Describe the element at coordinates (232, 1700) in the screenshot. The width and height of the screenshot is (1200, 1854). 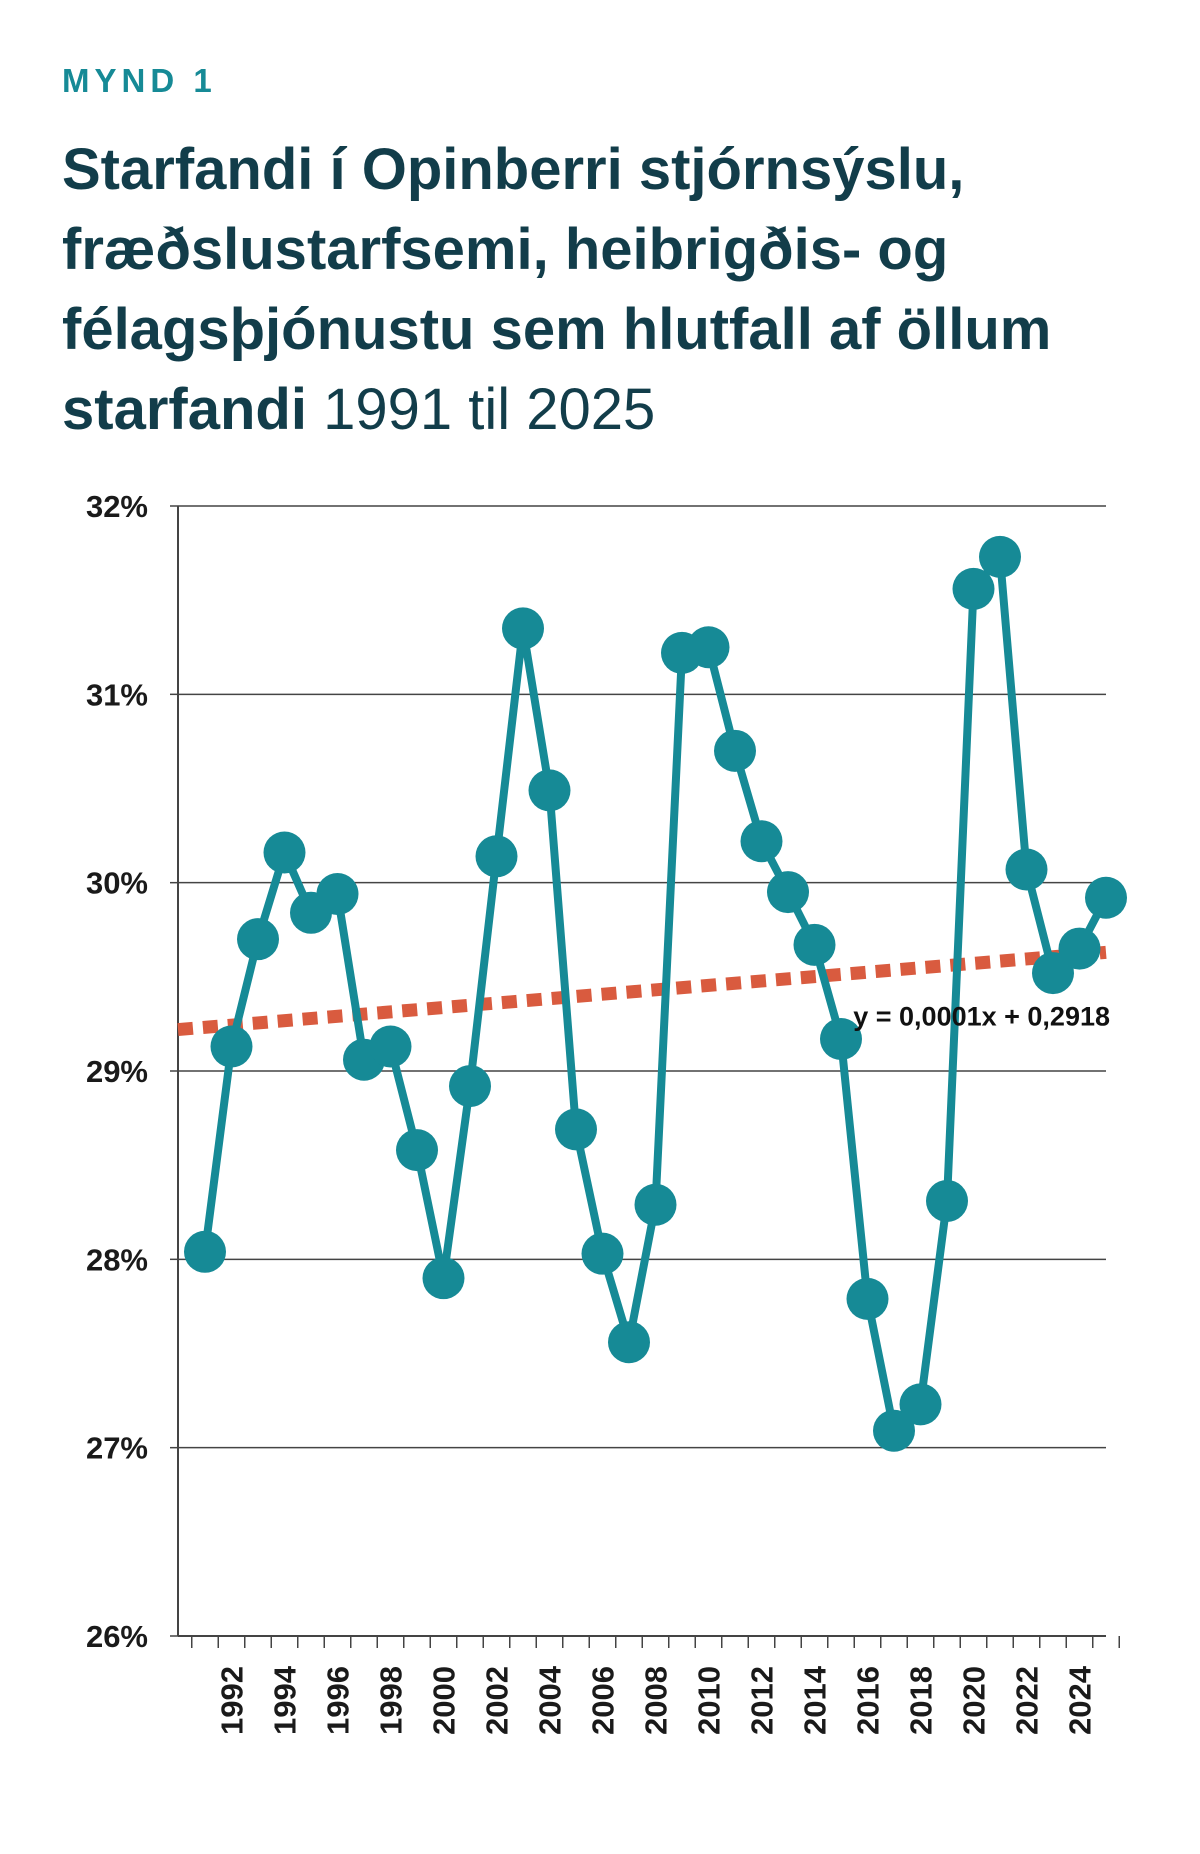
I see `x-tick-label: 1992` at that location.